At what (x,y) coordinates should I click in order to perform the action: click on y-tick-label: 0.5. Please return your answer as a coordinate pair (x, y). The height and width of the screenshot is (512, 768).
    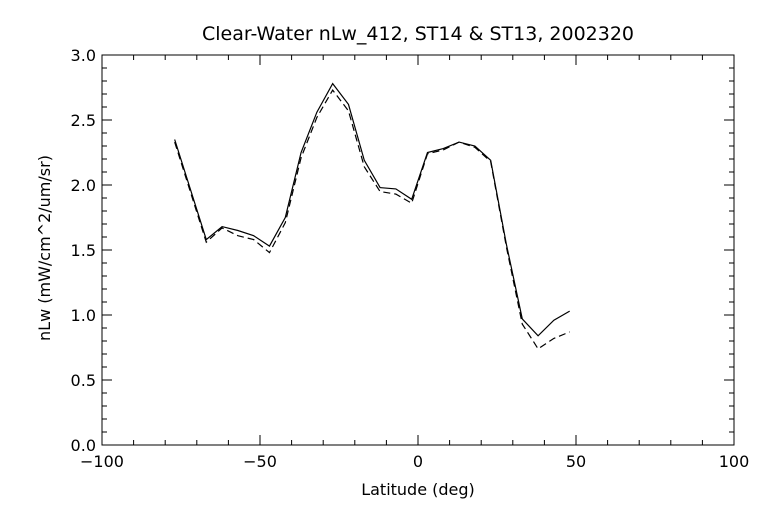
    Looking at the image, I should click on (83, 380).